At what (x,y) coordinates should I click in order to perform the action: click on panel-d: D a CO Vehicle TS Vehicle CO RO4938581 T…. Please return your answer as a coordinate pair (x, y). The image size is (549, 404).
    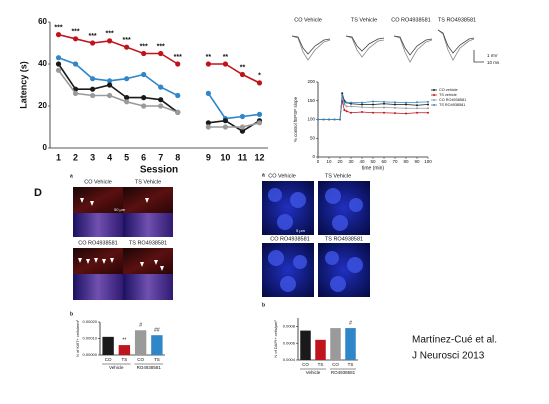
    Looking at the image, I should click on (103, 245).